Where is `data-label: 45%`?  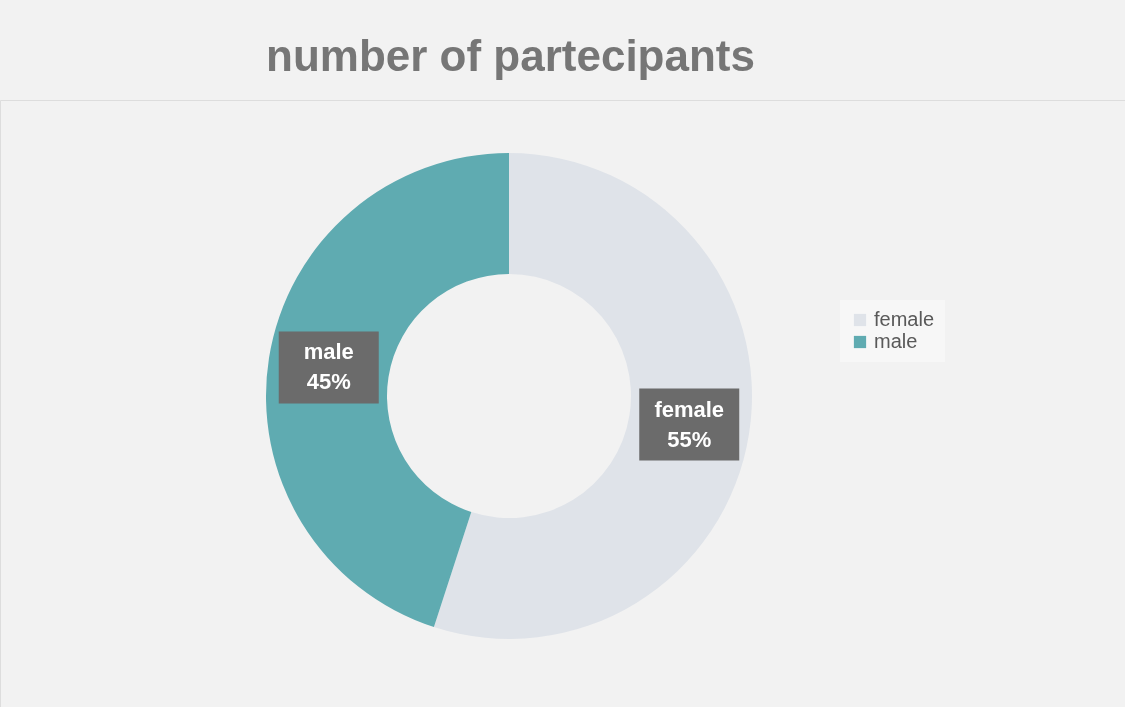
data-label: 45% is located at coordinates (328, 382).